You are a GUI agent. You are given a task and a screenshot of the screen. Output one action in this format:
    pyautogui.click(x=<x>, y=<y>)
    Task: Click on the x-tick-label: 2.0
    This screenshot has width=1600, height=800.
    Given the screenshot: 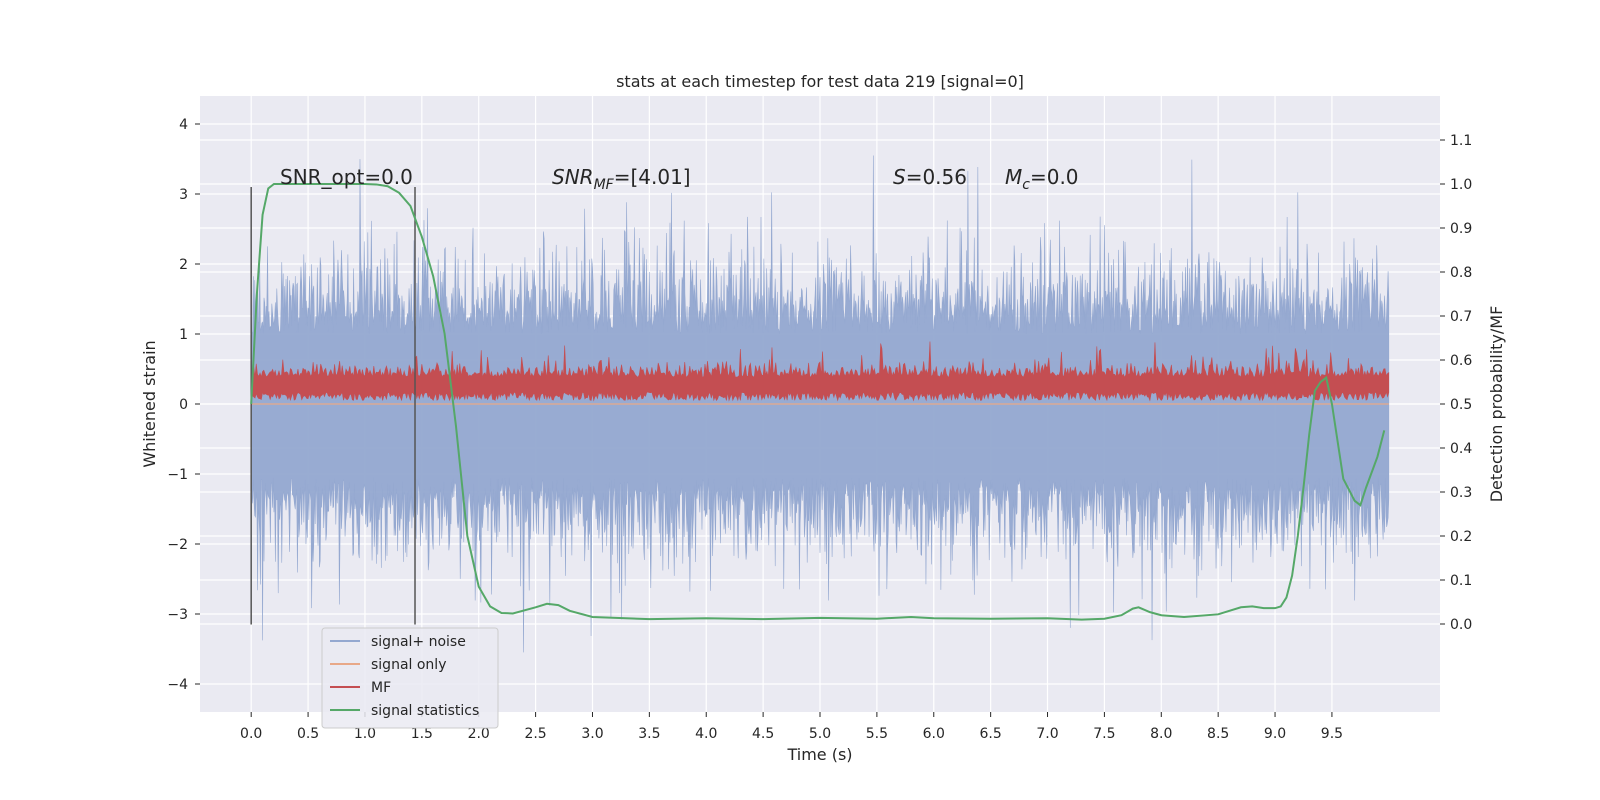 What is the action you would take?
    pyautogui.click(x=479, y=734)
    